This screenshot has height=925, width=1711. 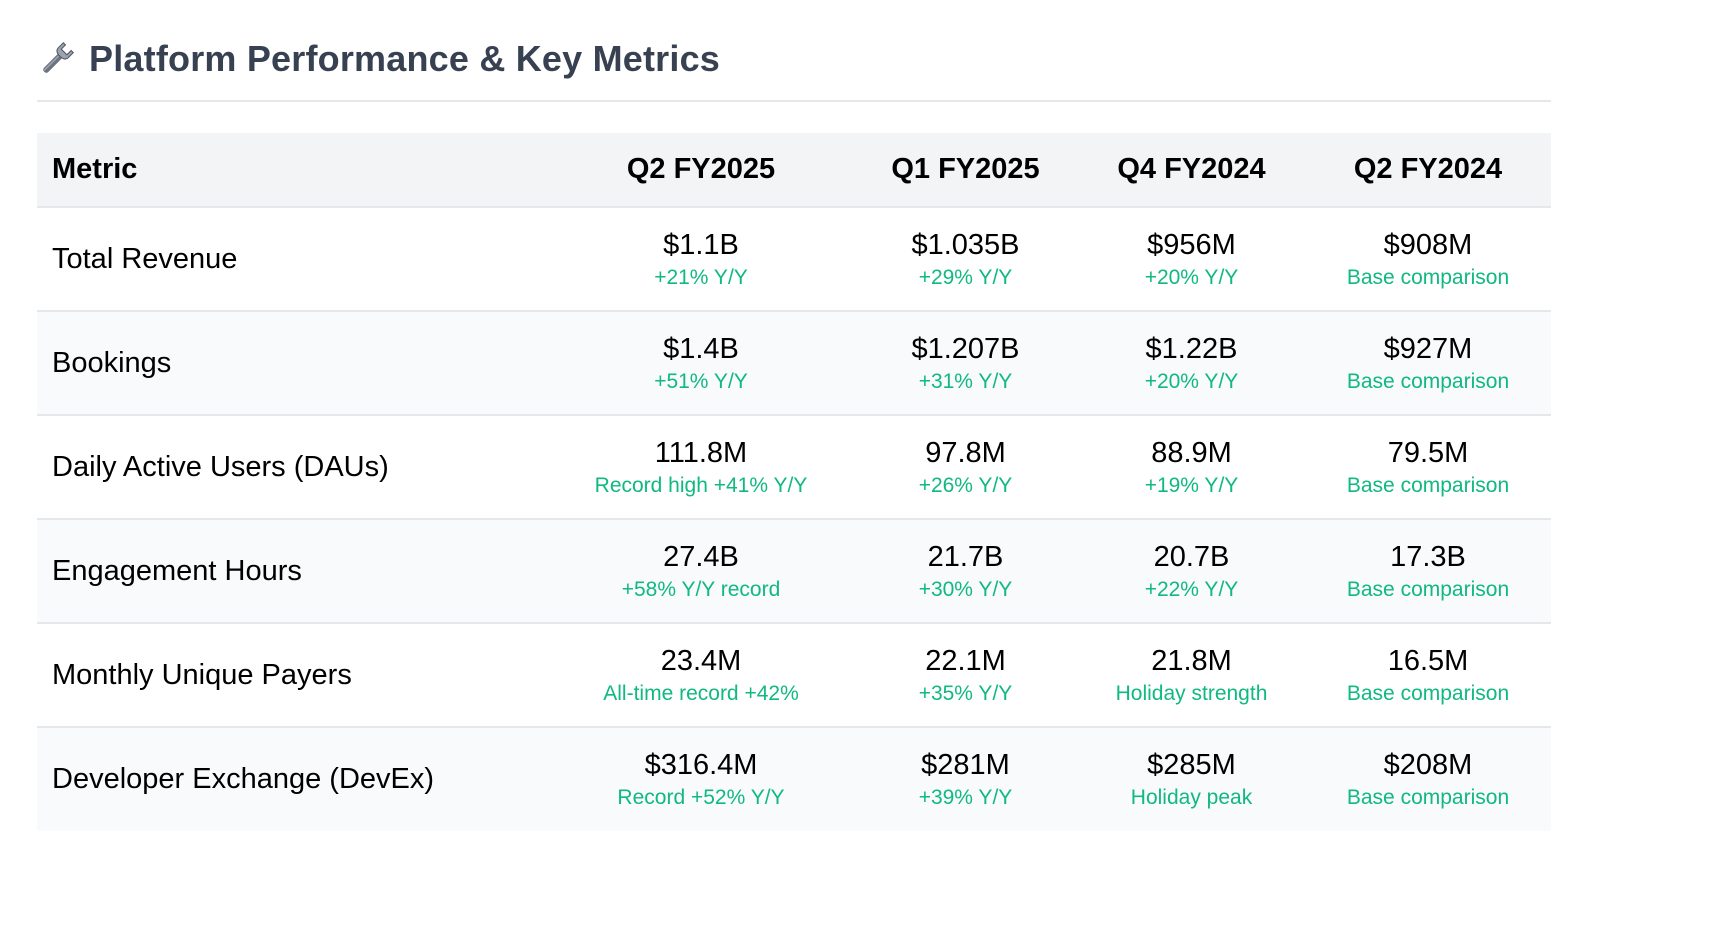 I want to click on metric-note: +29% Y/Y, so click(x=965, y=277).